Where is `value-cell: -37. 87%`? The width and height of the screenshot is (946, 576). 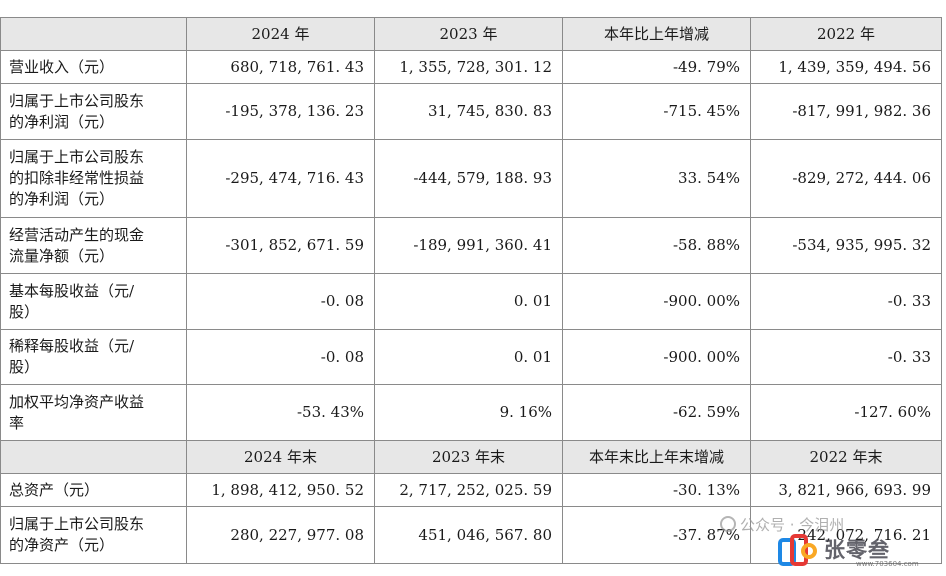
value-cell: -37. 87% is located at coordinates (656, 535).